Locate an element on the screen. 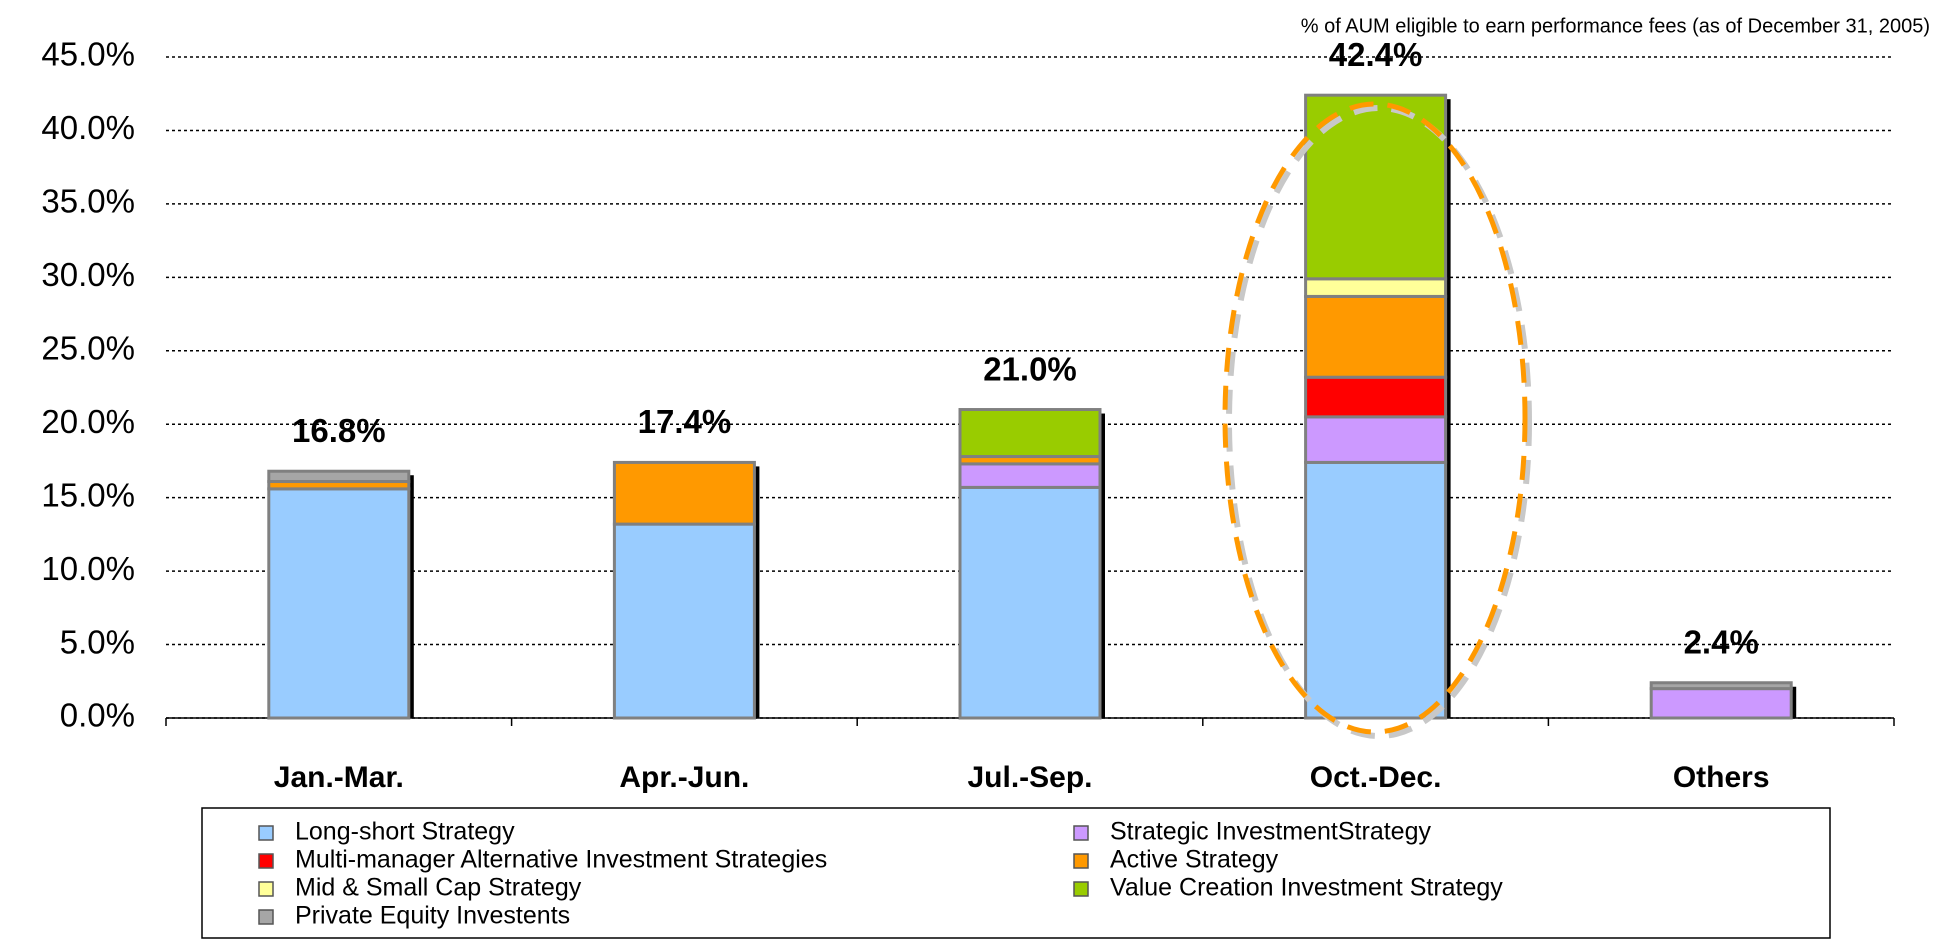  x-tick-label: Oct.-Dec. is located at coordinates (1376, 777).